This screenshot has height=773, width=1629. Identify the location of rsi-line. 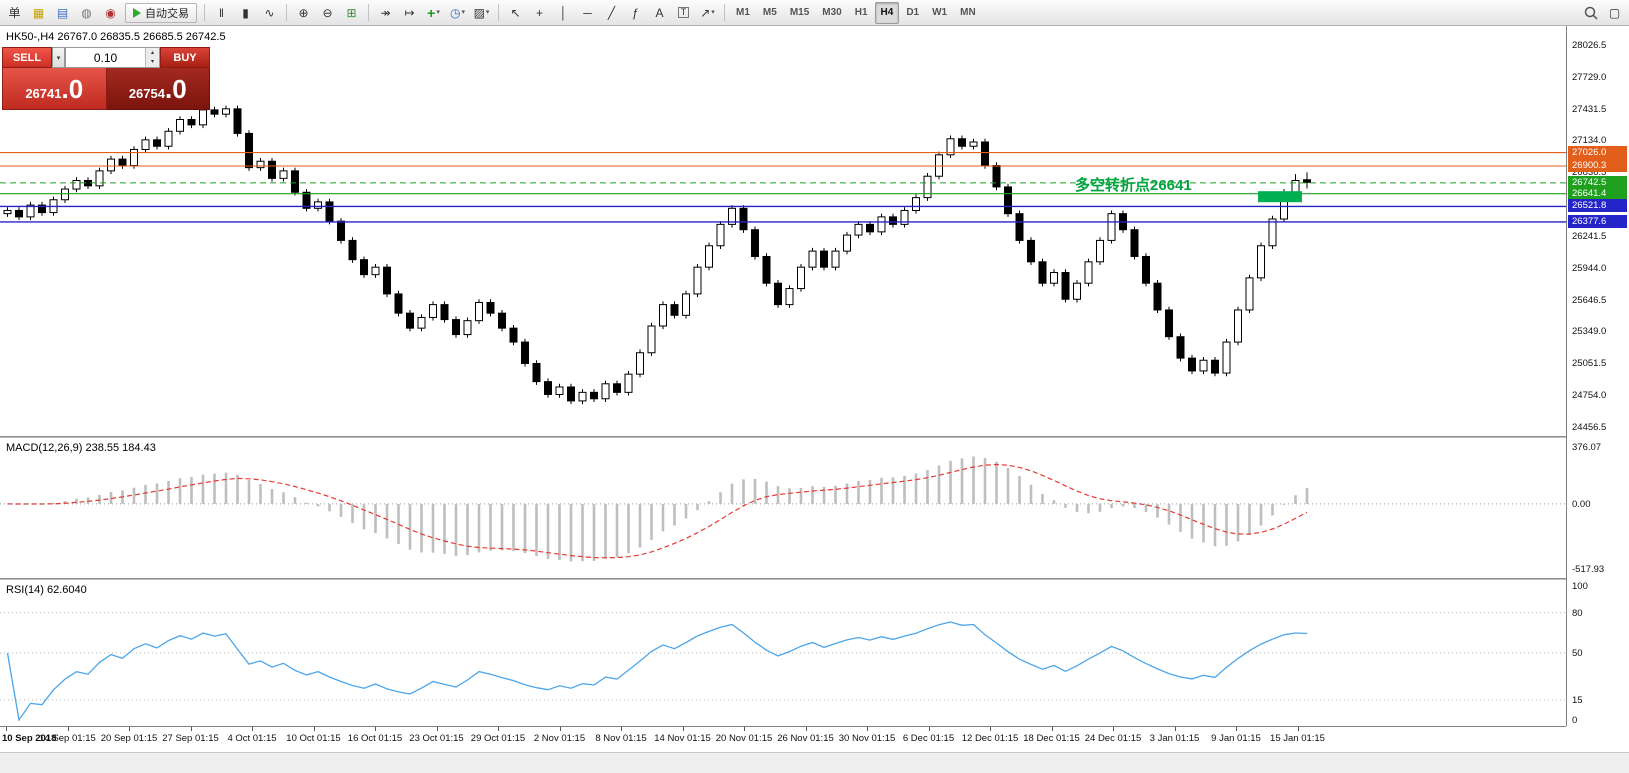
(657, 671).